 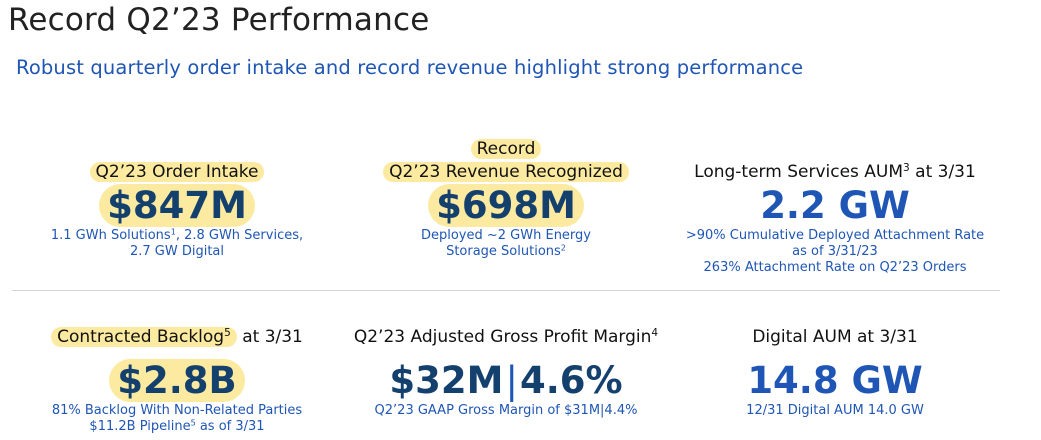 What do you see at coordinates (506, 205) in the screenshot?
I see `revenue-value: $698M` at bounding box center [506, 205].